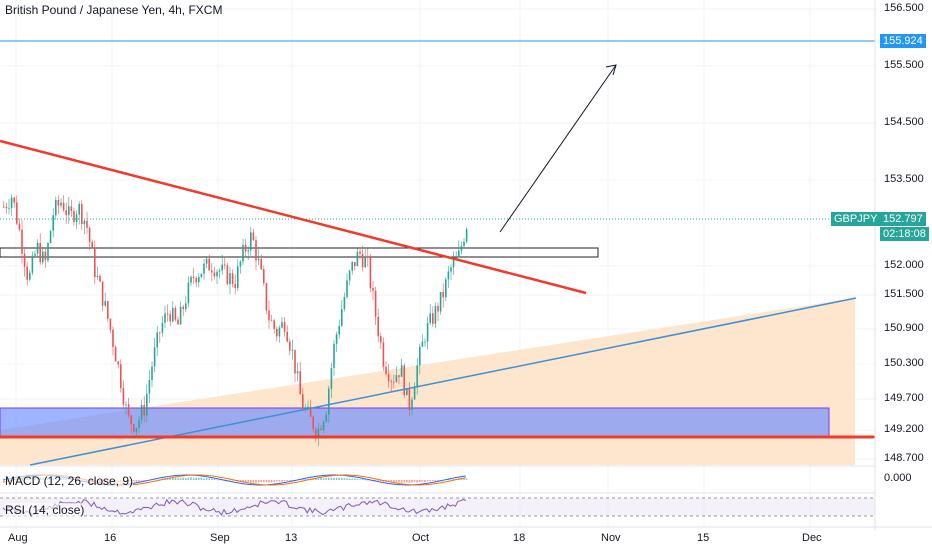 Image resolution: width=932 pixels, height=550 pixels. What do you see at coordinates (558, 148) in the screenshot?
I see `projection-arrow` at bounding box center [558, 148].